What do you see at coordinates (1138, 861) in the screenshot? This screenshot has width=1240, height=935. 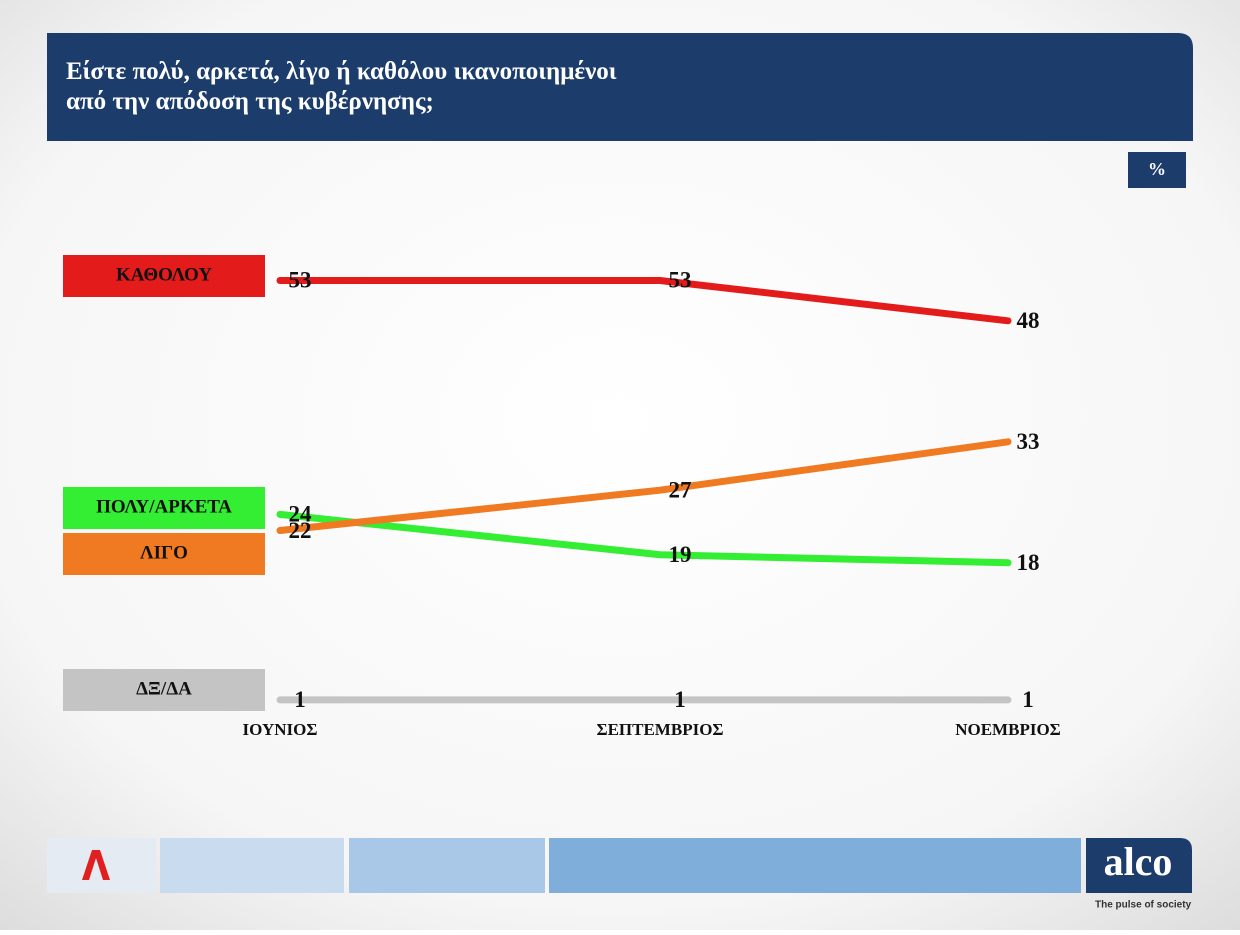 I see `brand: alco` at bounding box center [1138, 861].